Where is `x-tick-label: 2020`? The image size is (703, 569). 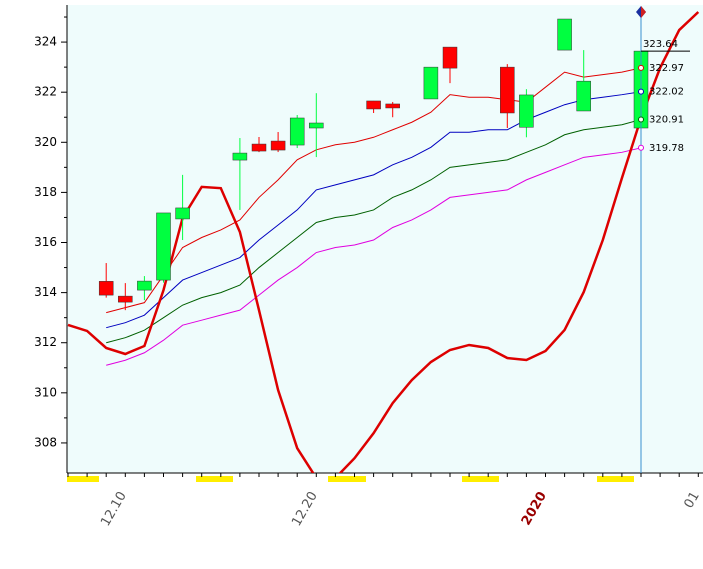 x-tick-label: 2020 is located at coordinates (534, 508).